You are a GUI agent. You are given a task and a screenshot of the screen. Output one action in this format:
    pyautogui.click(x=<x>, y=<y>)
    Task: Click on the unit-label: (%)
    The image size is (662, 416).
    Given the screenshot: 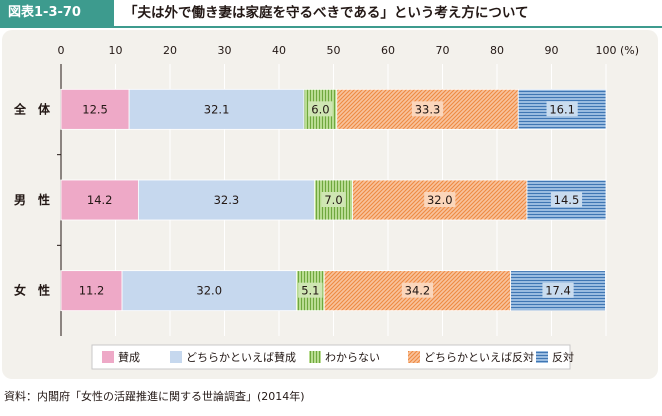 What is the action you would take?
    pyautogui.click(x=629, y=50)
    